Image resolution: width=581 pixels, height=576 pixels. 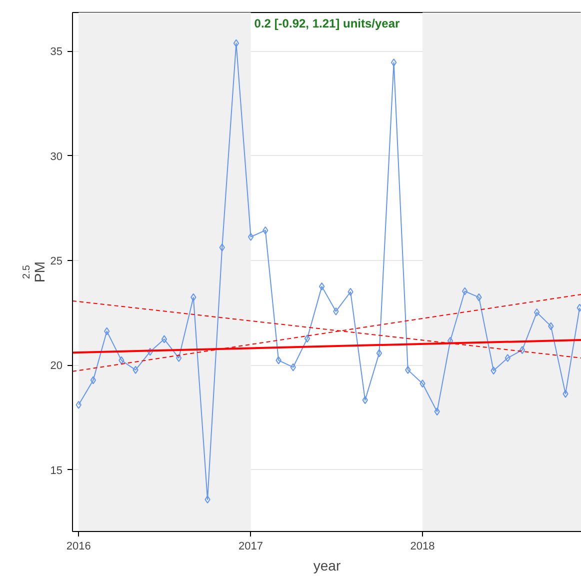 I want to click on x-tick-label: 2016, so click(x=78, y=546).